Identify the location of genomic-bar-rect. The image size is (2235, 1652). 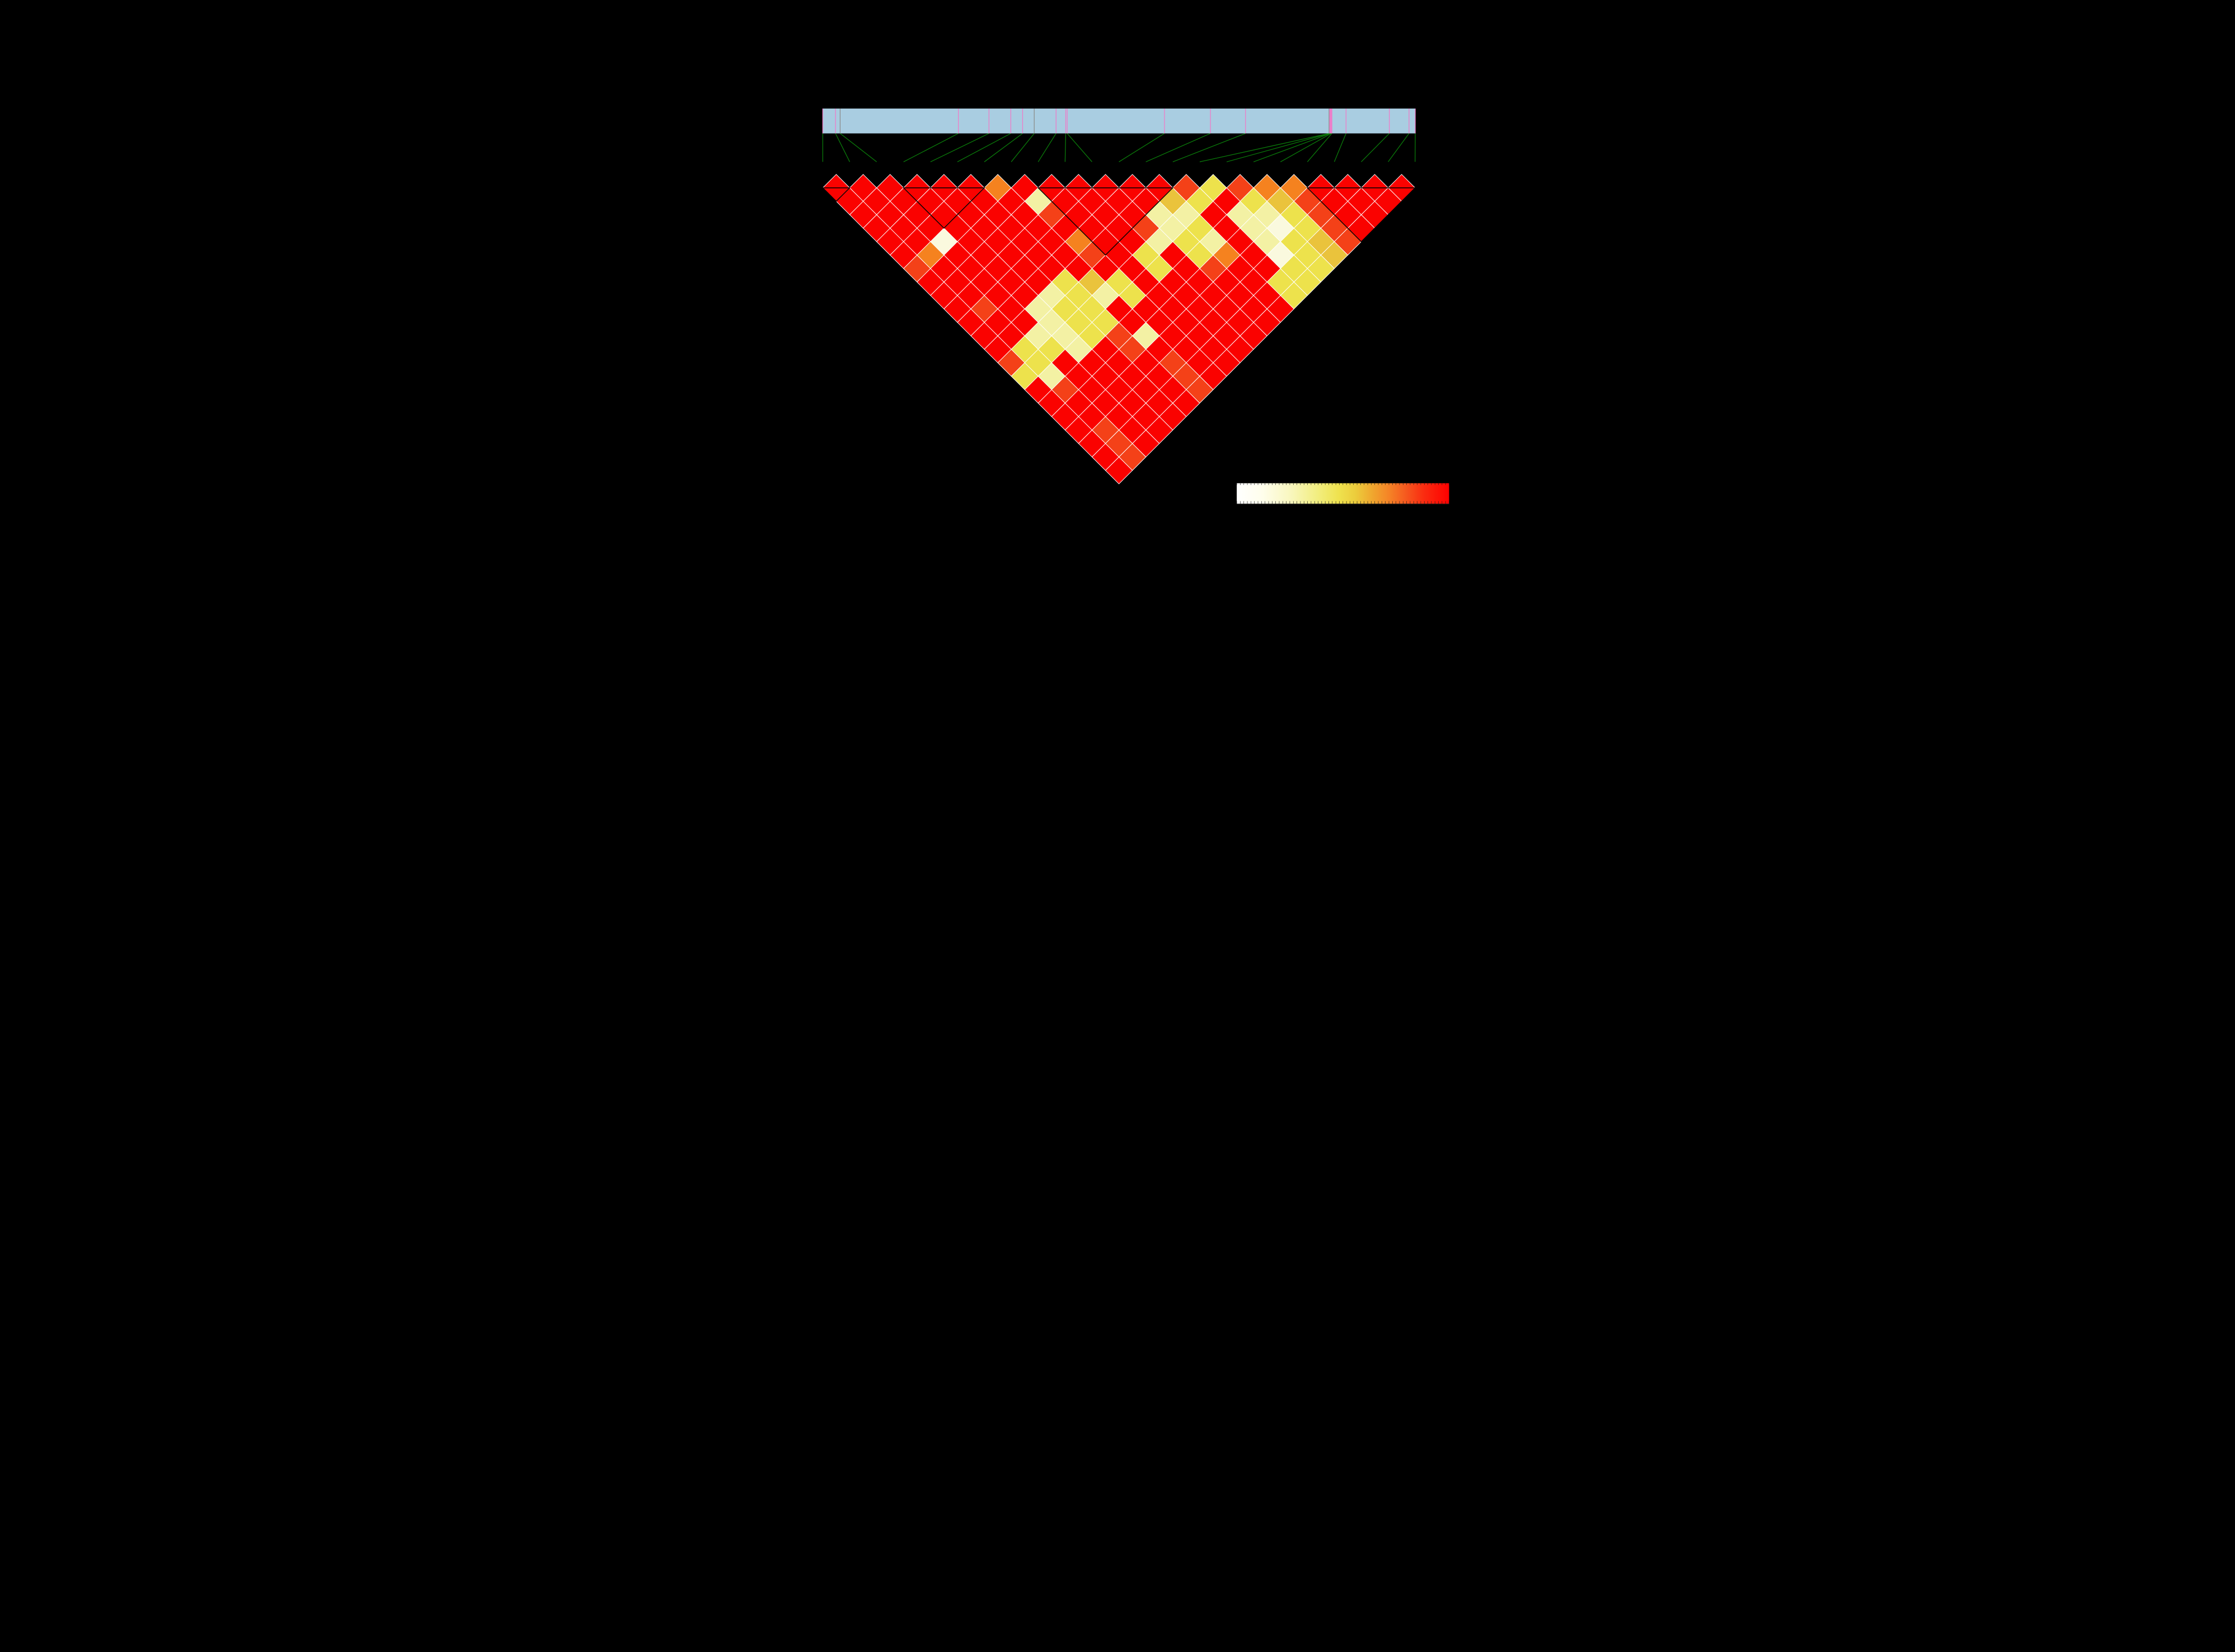
(1118, 122).